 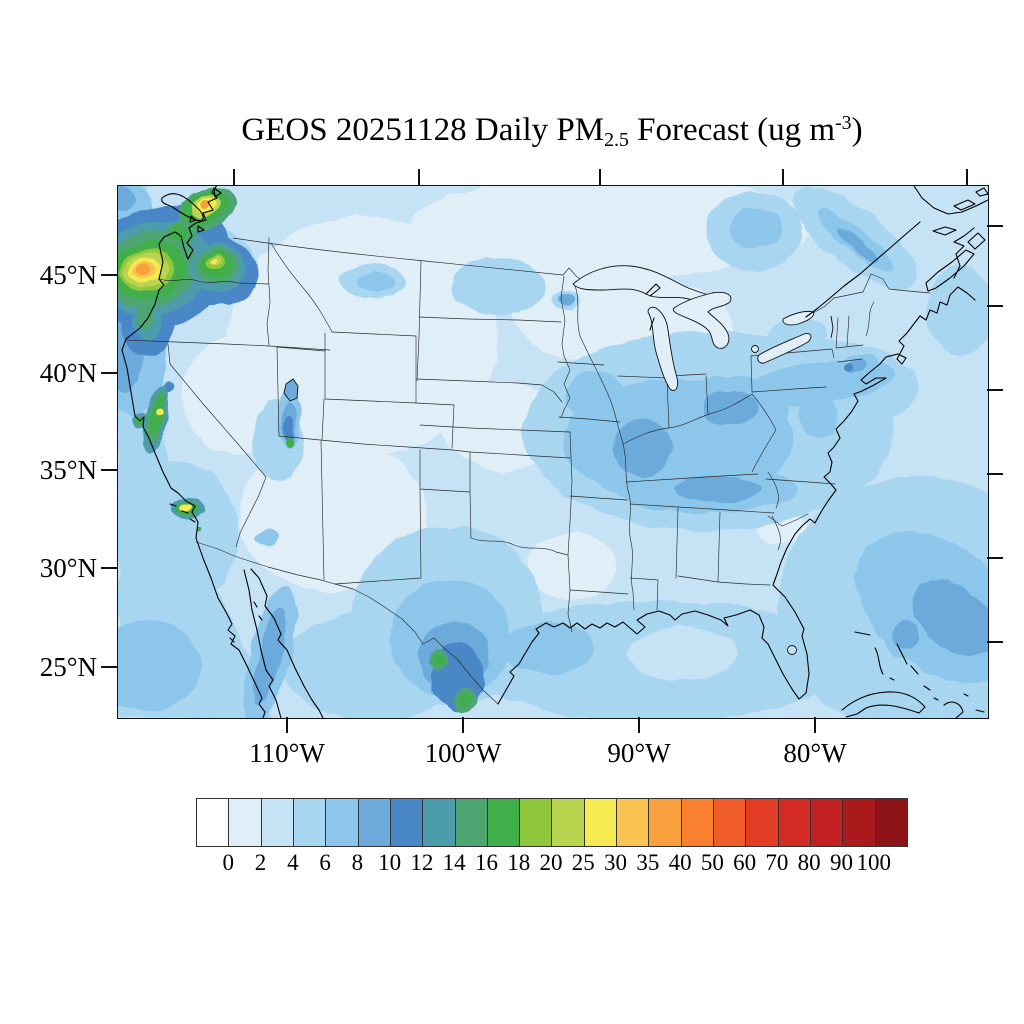 What do you see at coordinates (486, 862) in the screenshot?
I see `colorbar-tick-label: 16` at bounding box center [486, 862].